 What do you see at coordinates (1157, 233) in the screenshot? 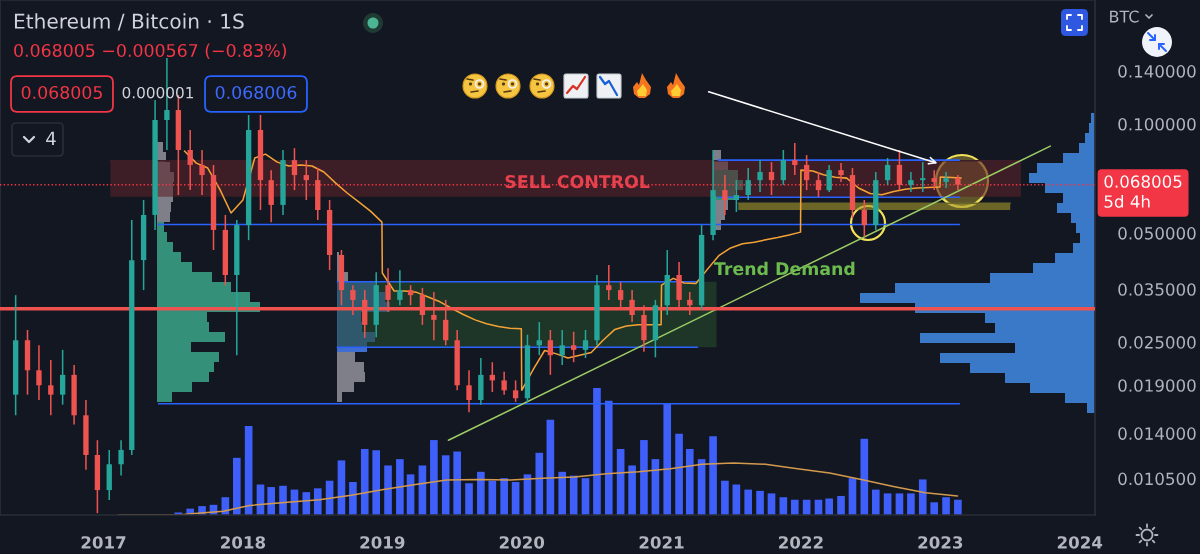
I see `y-tick-label: 0.050000` at bounding box center [1157, 233].